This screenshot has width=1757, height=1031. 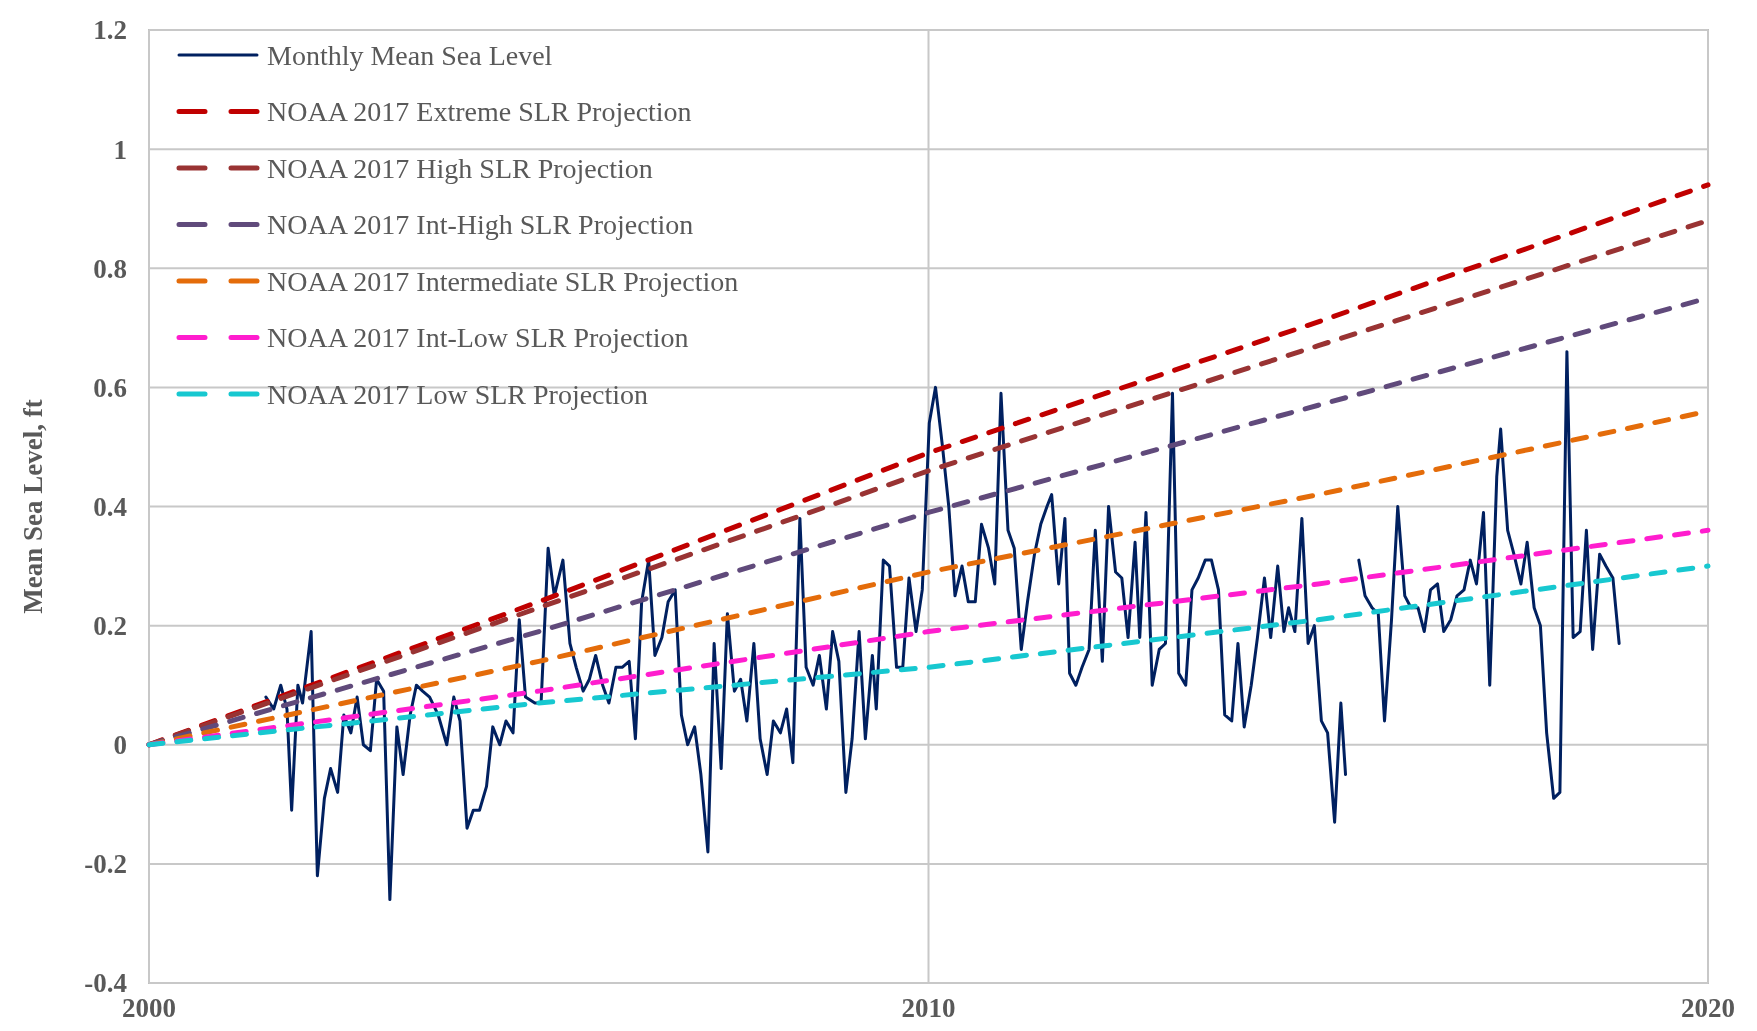 I want to click on y-tick-label: 1.2, so click(x=110, y=30).